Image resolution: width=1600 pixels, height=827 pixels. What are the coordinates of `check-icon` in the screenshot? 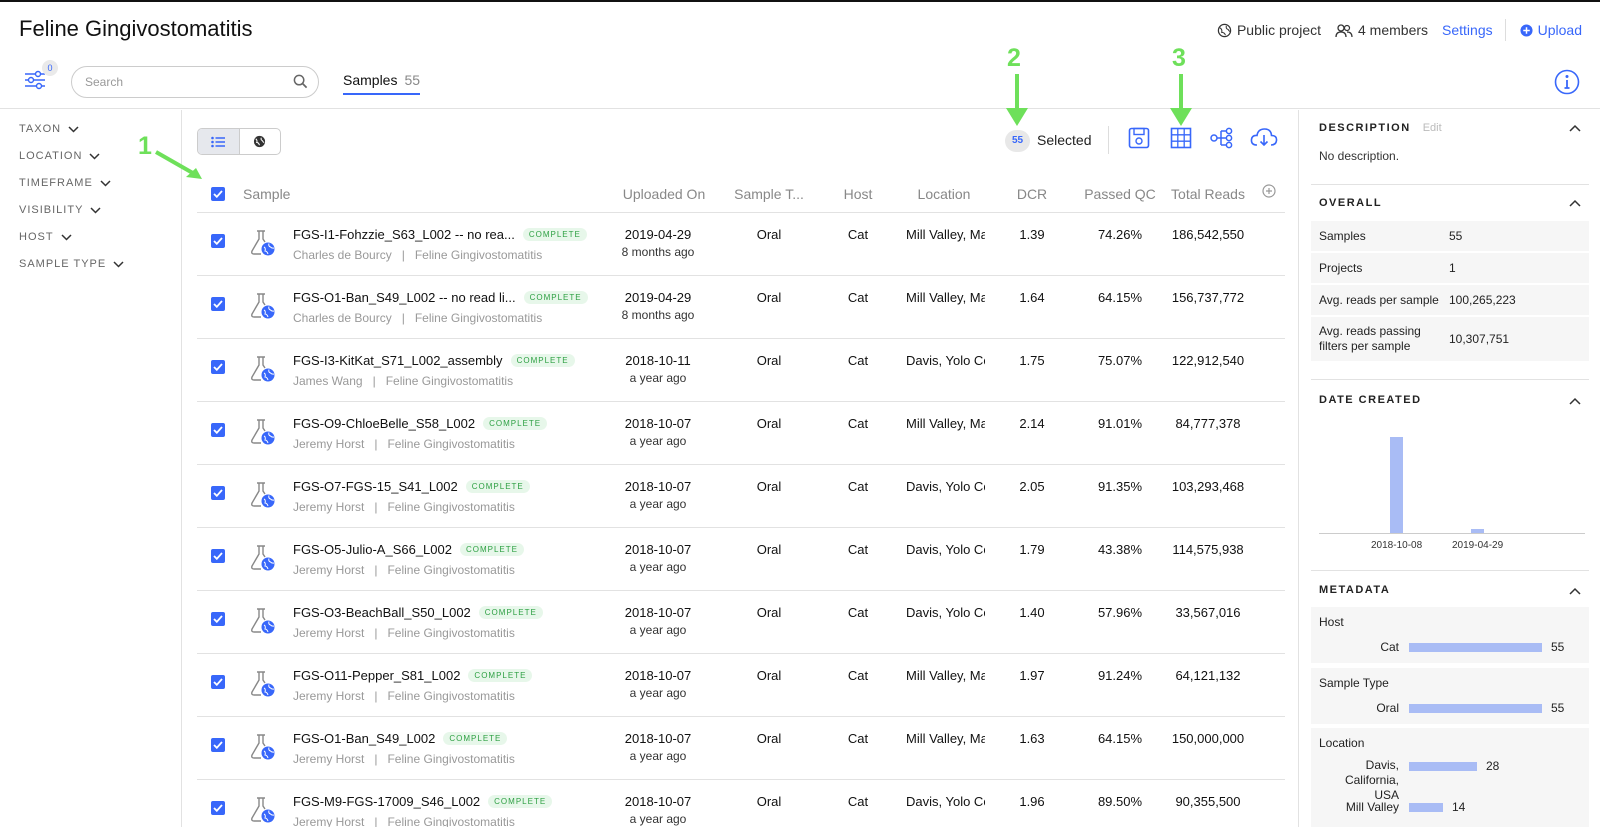 It's located at (218, 194).